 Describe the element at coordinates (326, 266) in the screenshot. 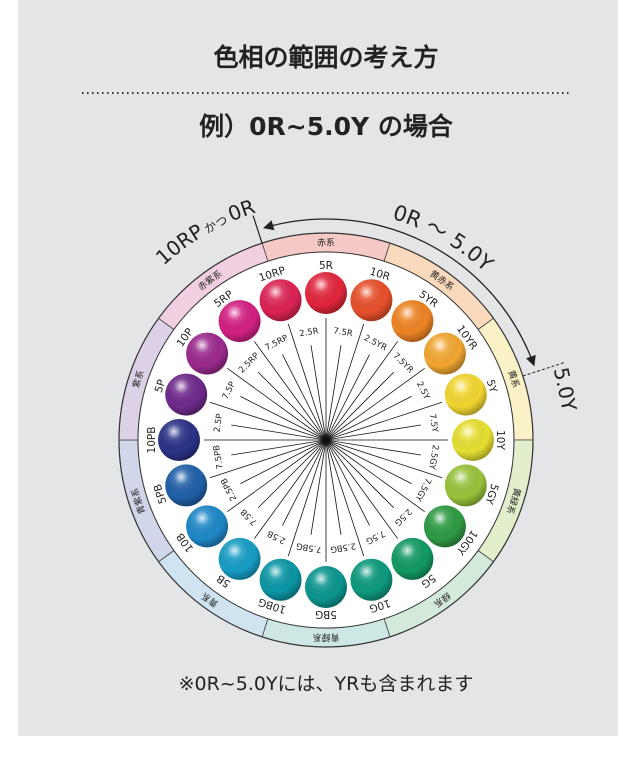

I see `hue-label: 5R` at that location.